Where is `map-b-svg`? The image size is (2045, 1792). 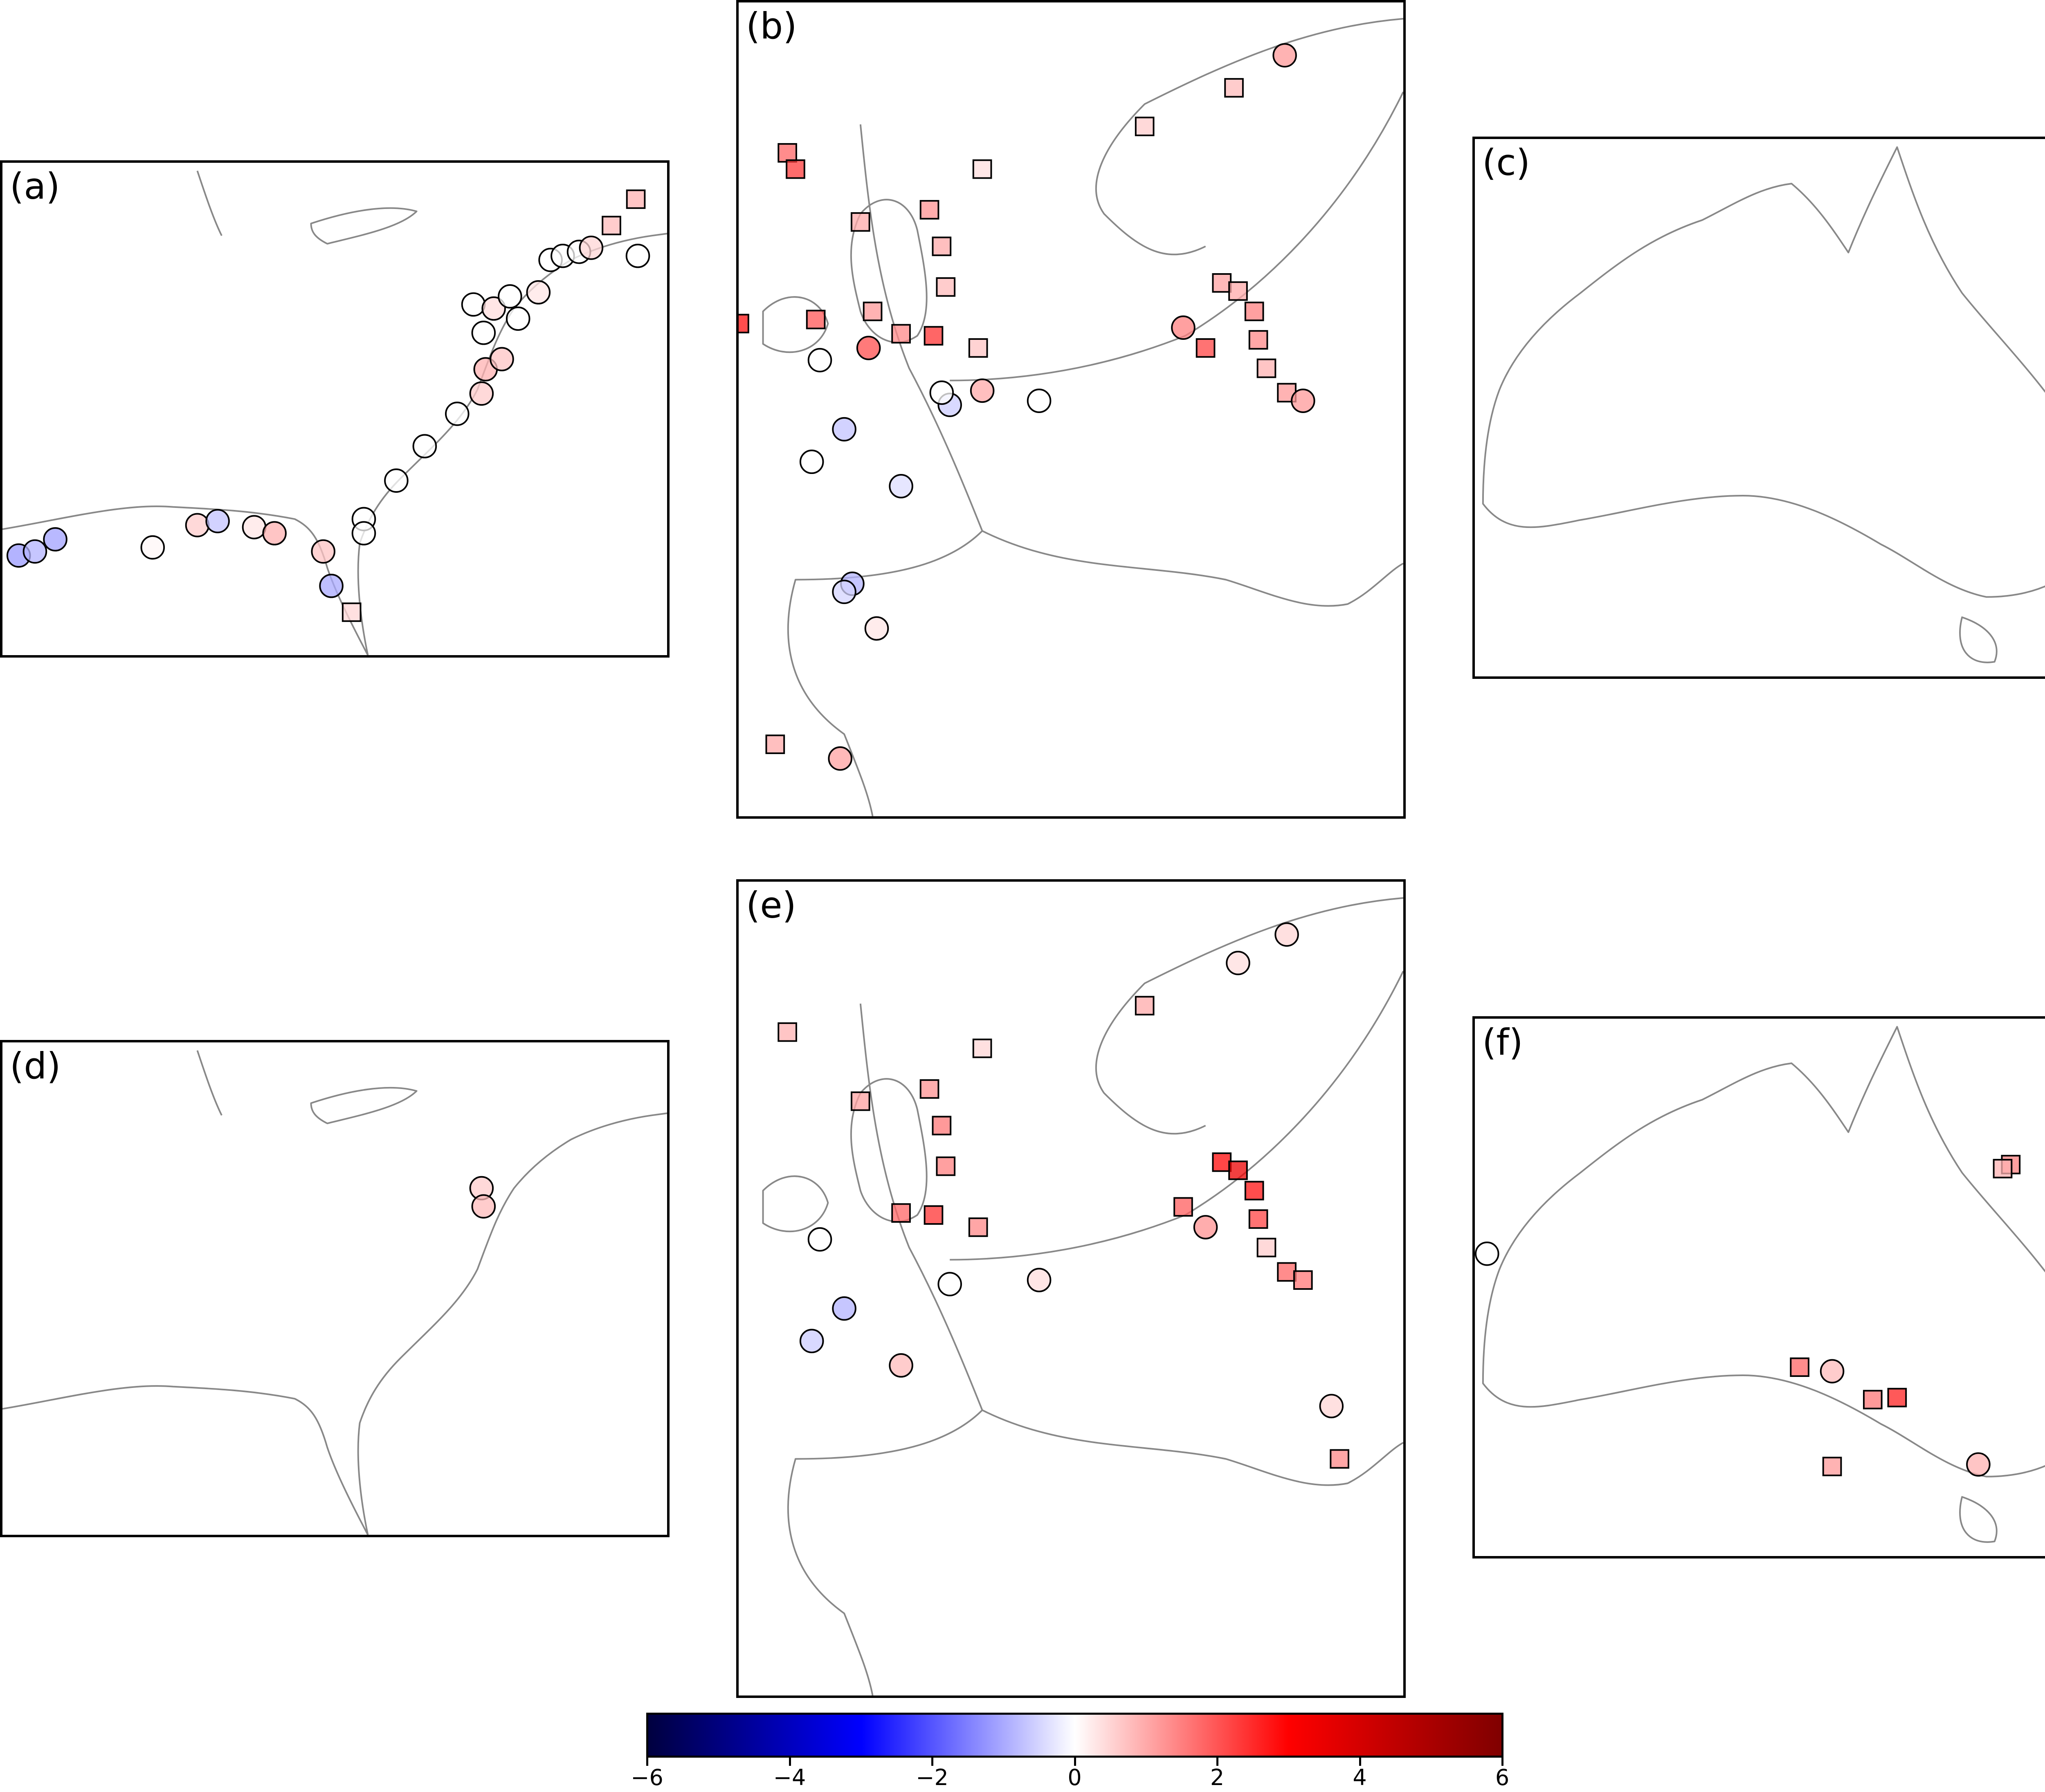 map-b-svg is located at coordinates (1071, 417).